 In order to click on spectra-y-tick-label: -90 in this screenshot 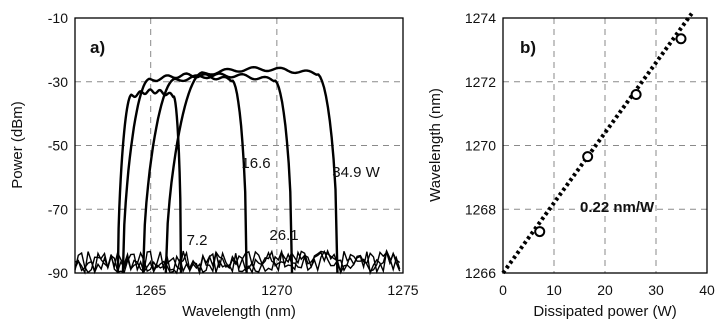, I will do `click(58, 273)`.